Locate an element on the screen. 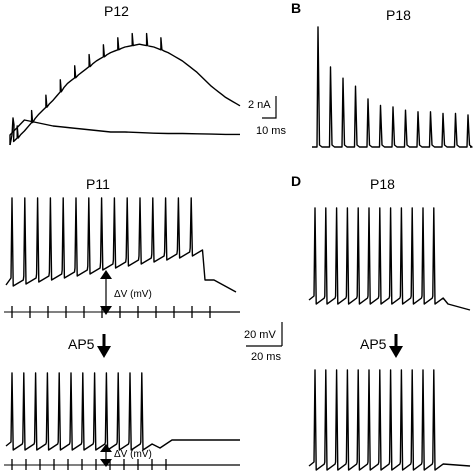 The image size is (474, 474). delta-v-label-ap5: ΔV (mV) is located at coordinates (133, 454).